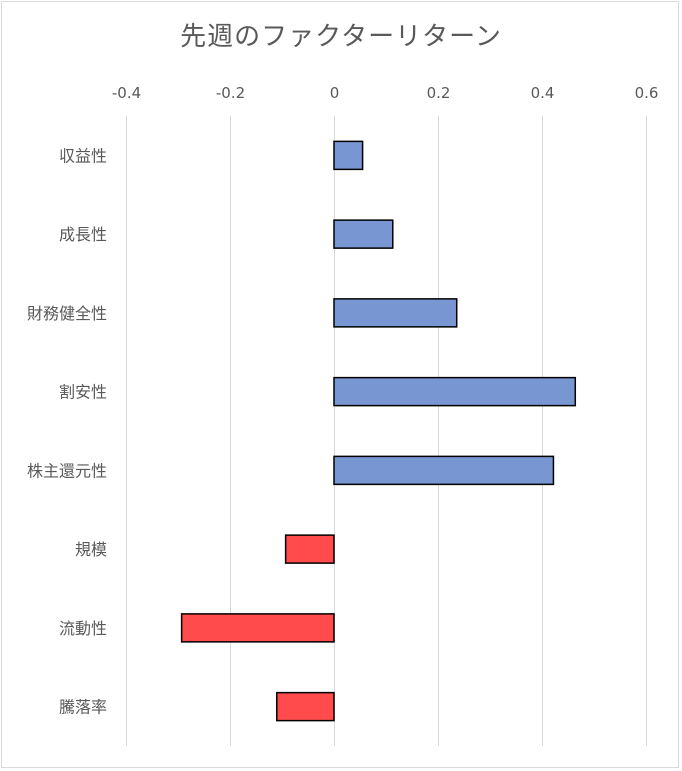 This screenshot has height=771, width=682. What do you see at coordinates (67, 313) in the screenshot?
I see `category-label: 財務健全性` at bounding box center [67, 313].